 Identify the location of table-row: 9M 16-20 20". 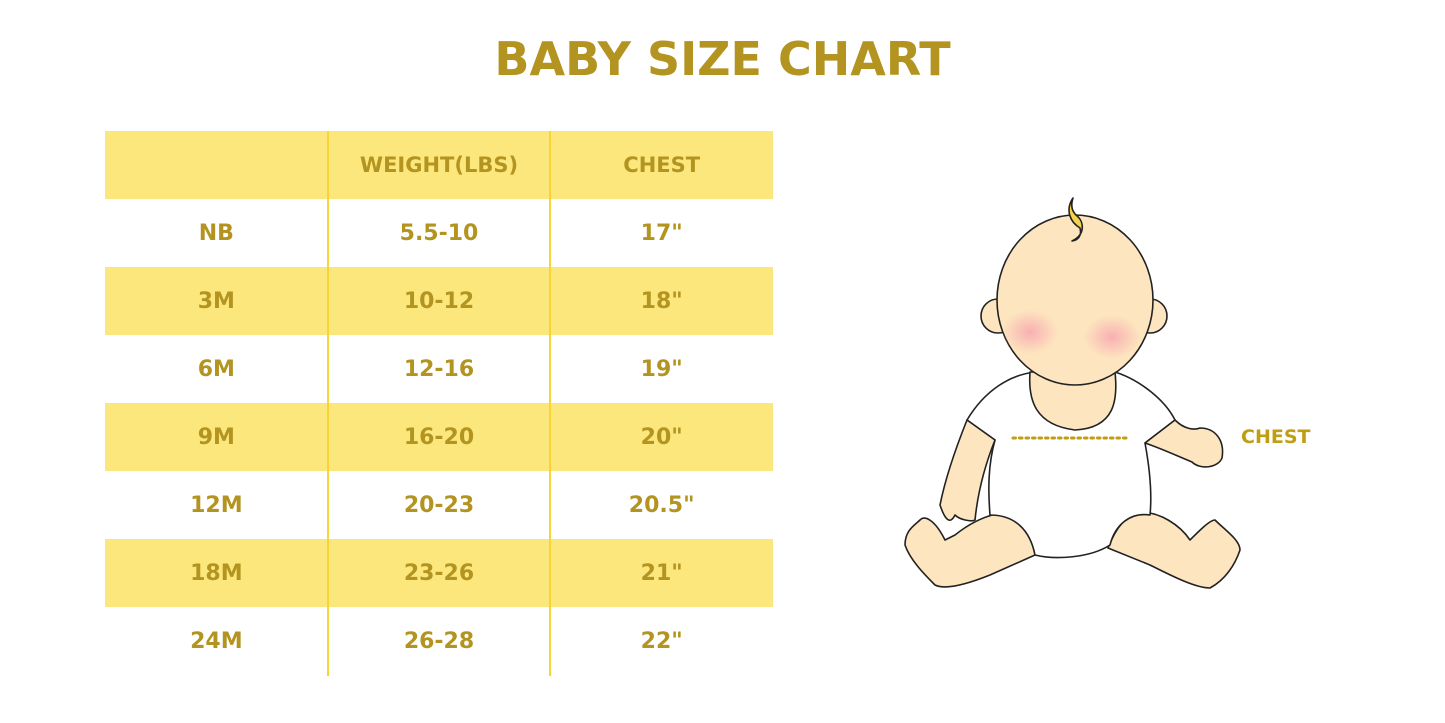
(439, 437).